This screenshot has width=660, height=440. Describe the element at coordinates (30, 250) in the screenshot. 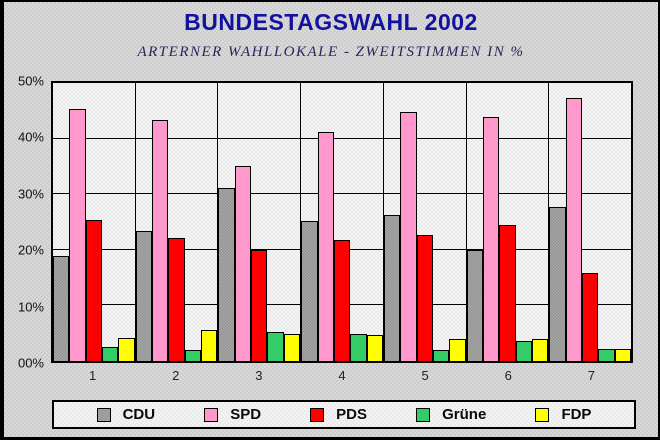

I see `y-tick-label: 20%` at that location.